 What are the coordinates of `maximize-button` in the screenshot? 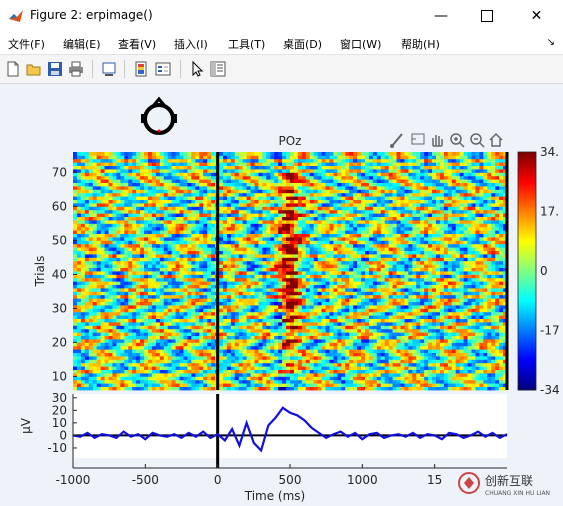 It's located at (487, 16).